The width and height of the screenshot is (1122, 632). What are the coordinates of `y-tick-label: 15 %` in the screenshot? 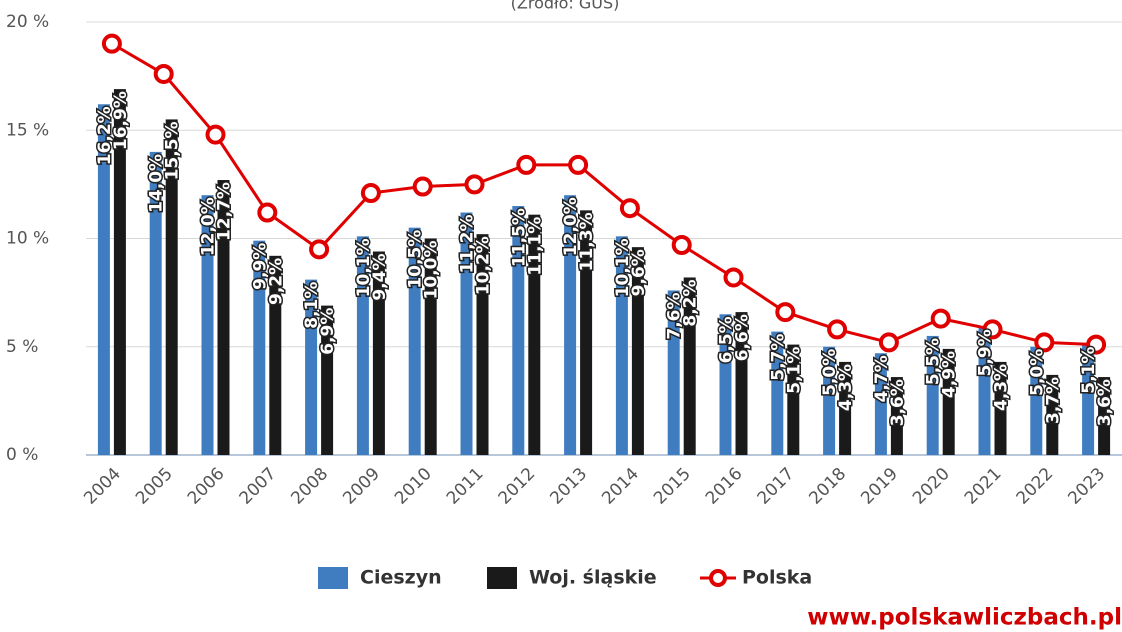 It's located at (27, 130).